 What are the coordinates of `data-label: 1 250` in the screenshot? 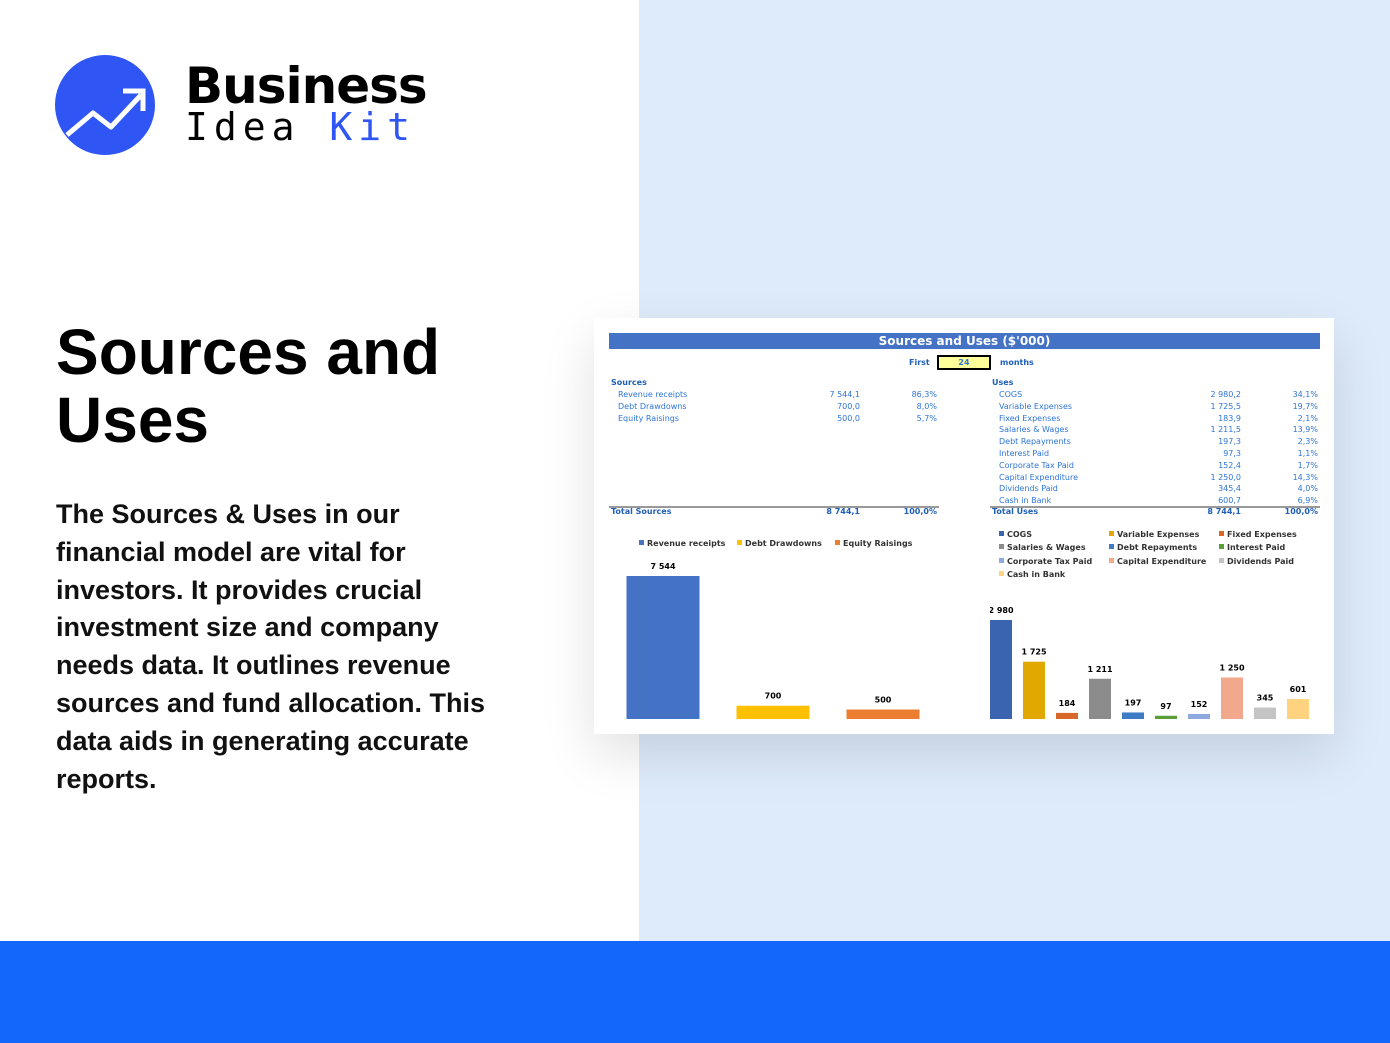 It's located at (1231, 667).